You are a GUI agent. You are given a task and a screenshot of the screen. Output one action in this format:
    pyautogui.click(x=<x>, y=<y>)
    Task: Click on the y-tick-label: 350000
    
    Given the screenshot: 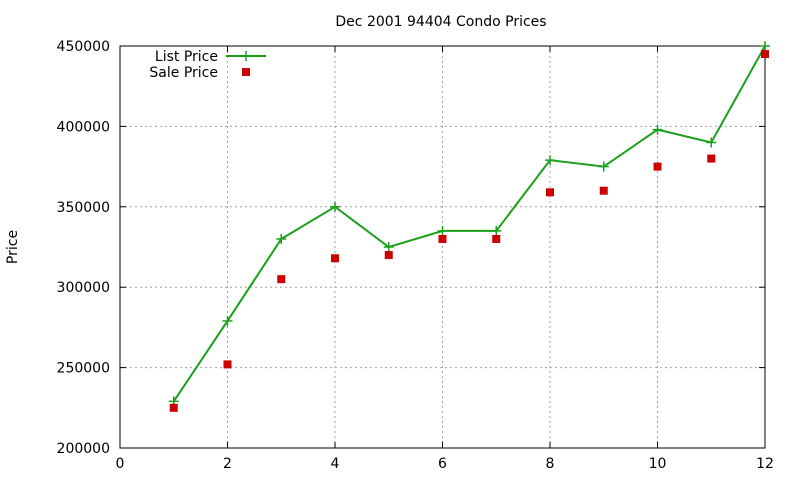 What is the action you would take?
    pyautogui.click(x=83, y=208)
    